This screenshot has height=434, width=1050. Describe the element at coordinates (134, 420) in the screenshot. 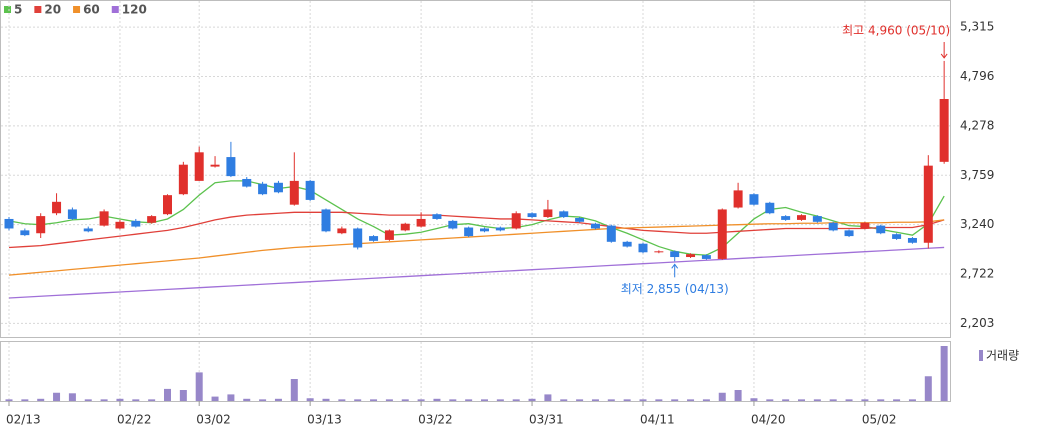

I see `x-tick-label: 02/22` at that location.